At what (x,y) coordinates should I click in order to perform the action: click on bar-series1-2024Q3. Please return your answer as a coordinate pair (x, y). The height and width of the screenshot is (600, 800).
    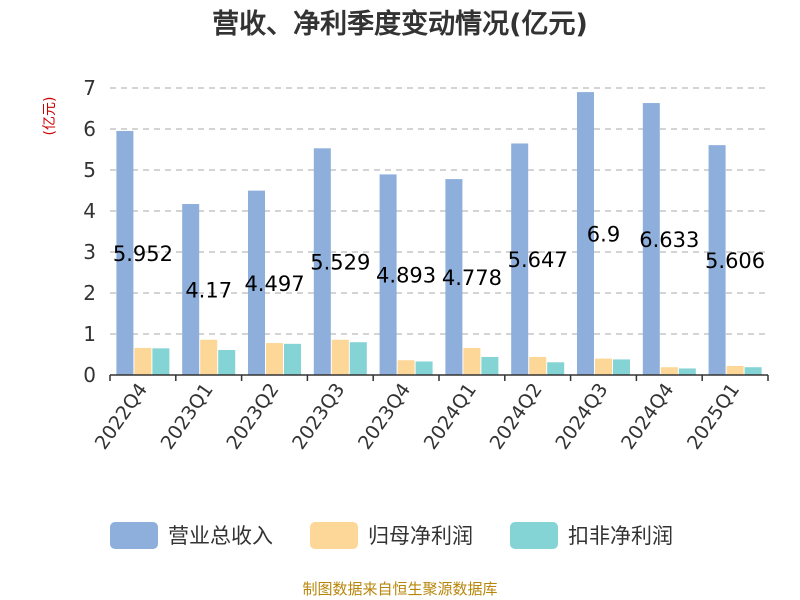
    Looking at the image, I should click on (585, 233).